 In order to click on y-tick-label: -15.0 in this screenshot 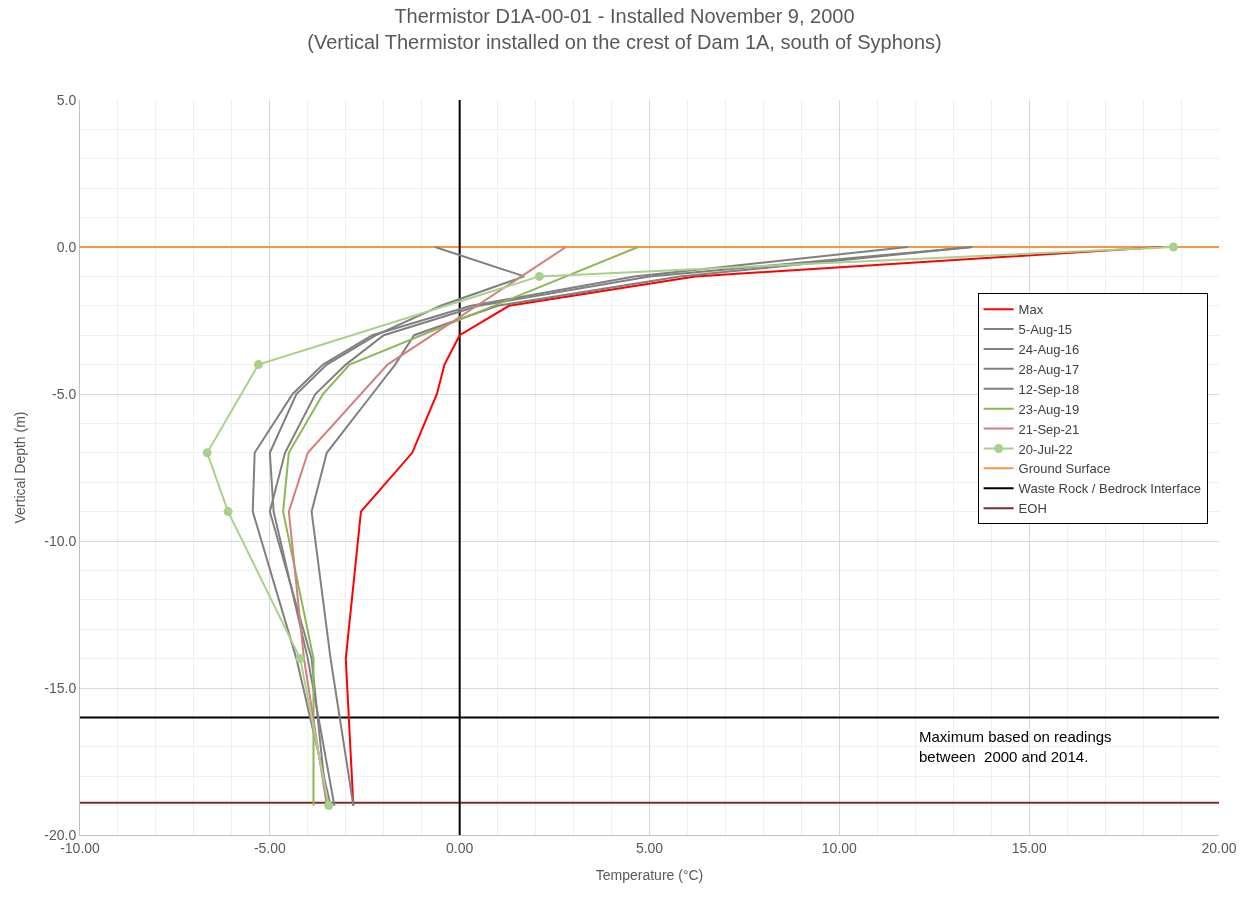, I will do `click(60, 687)`.